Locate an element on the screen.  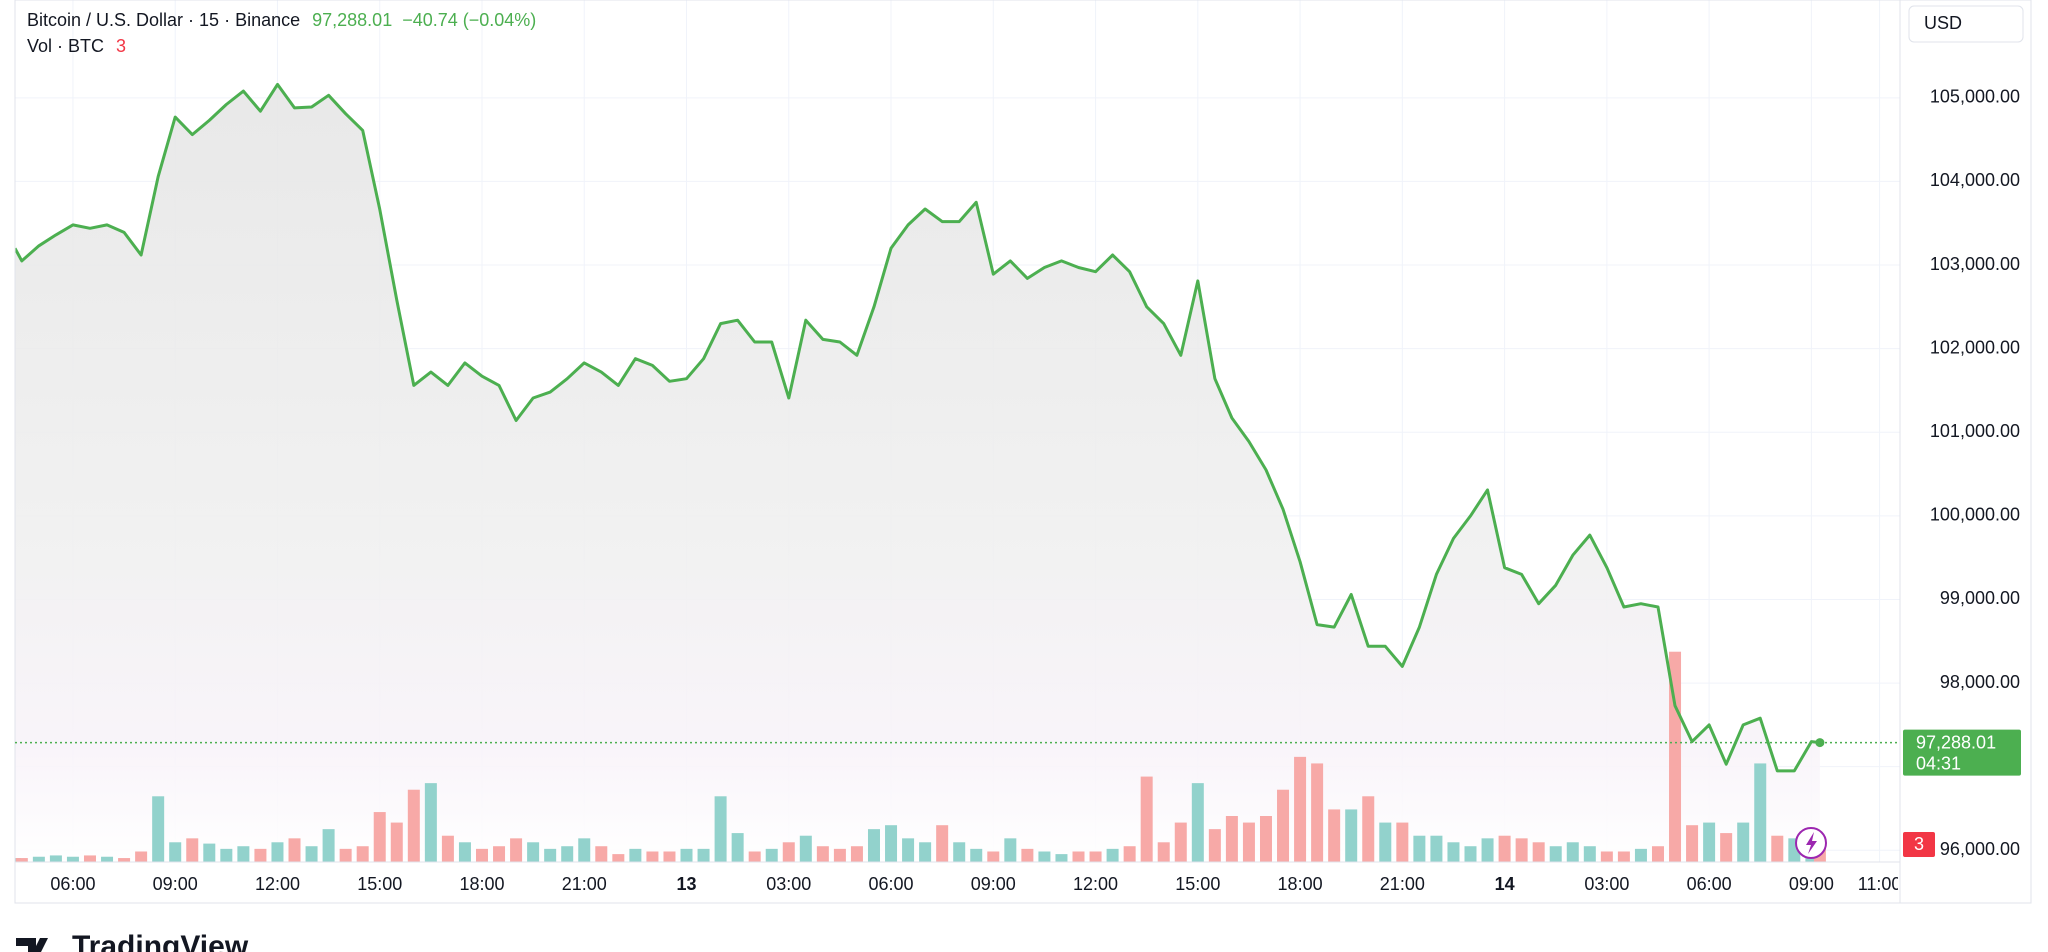
price-change: −40.74 (−0.04%) is located at coordinates (469, 20).